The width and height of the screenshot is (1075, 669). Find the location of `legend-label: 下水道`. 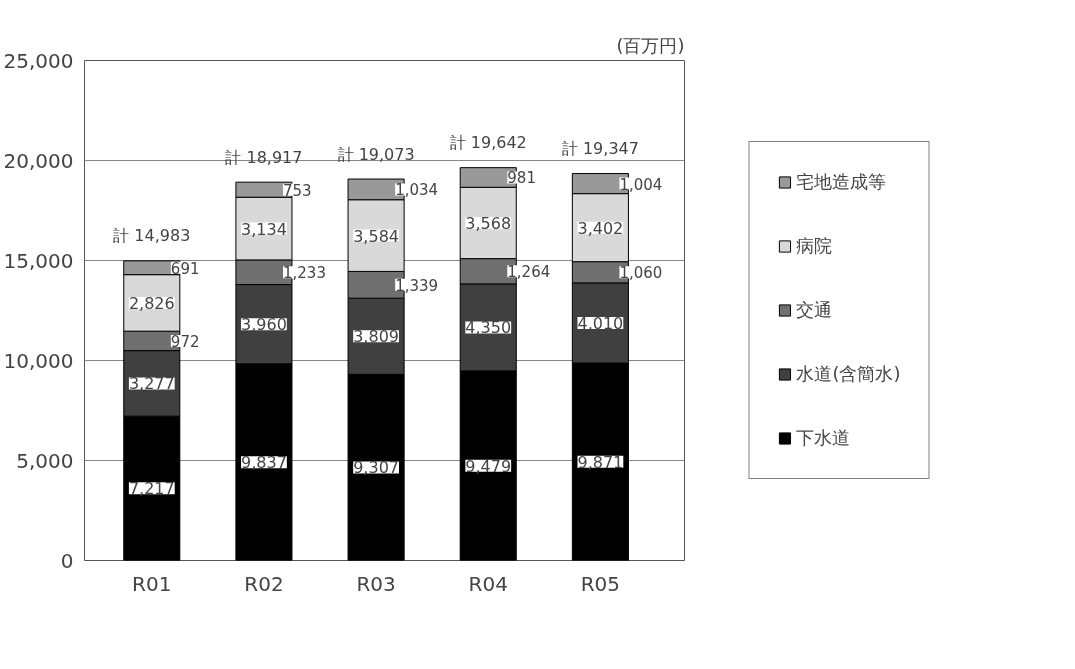

legend-label: 下水道 is located at coordinates (823, 438).